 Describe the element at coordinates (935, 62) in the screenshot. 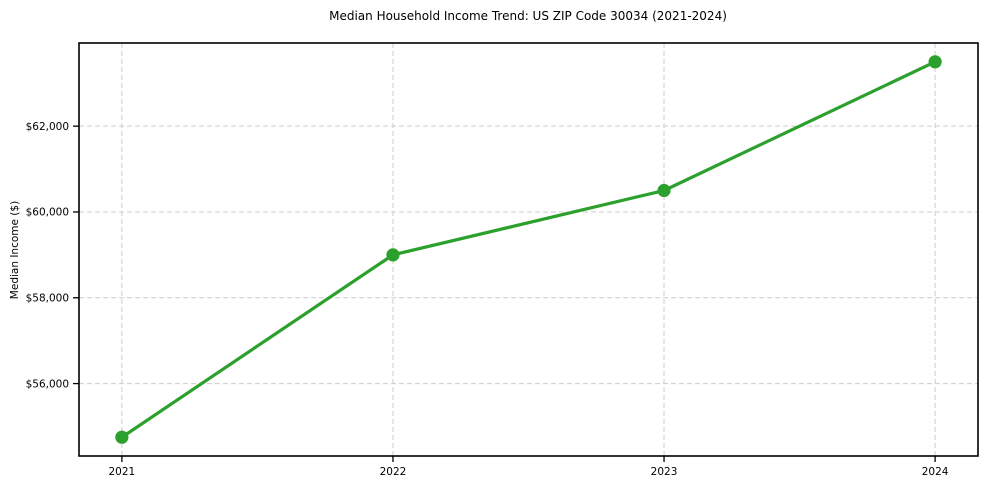

I see `data-point-2024` at that location.